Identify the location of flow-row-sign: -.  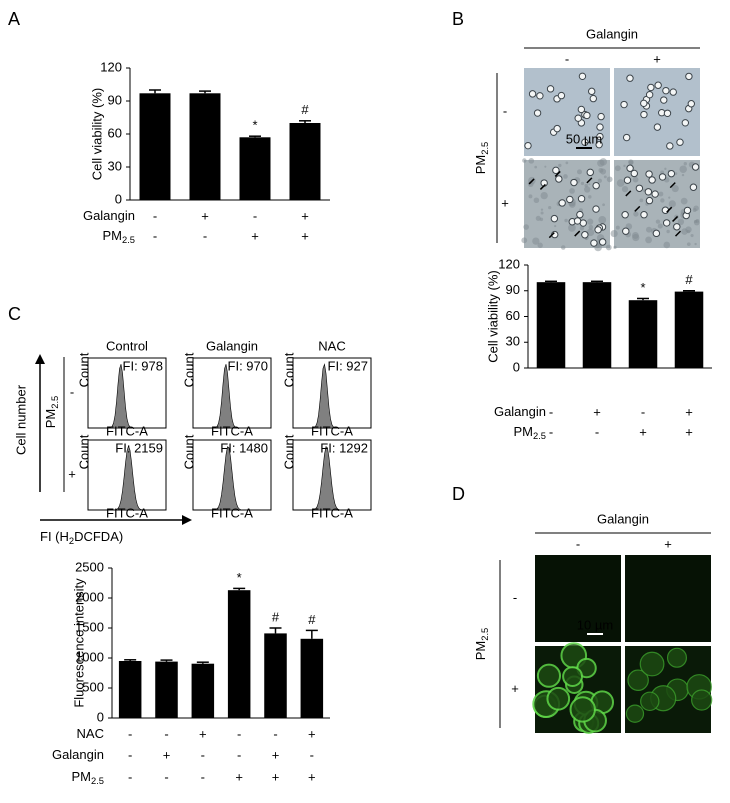
(72, 391).